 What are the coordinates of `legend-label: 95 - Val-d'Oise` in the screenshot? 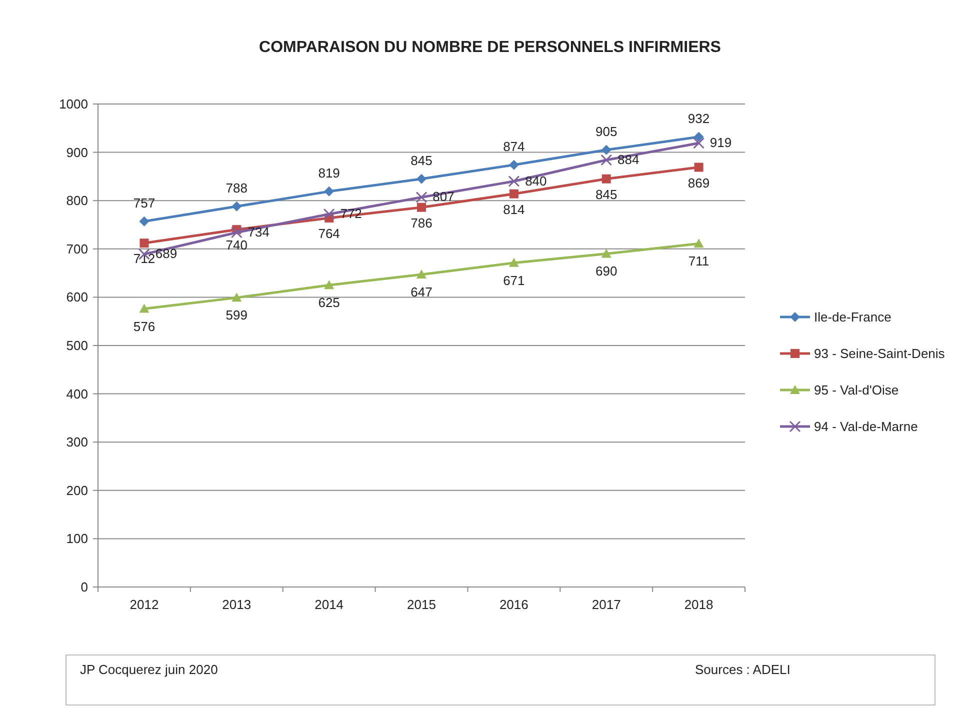 It's located at (856, 390).